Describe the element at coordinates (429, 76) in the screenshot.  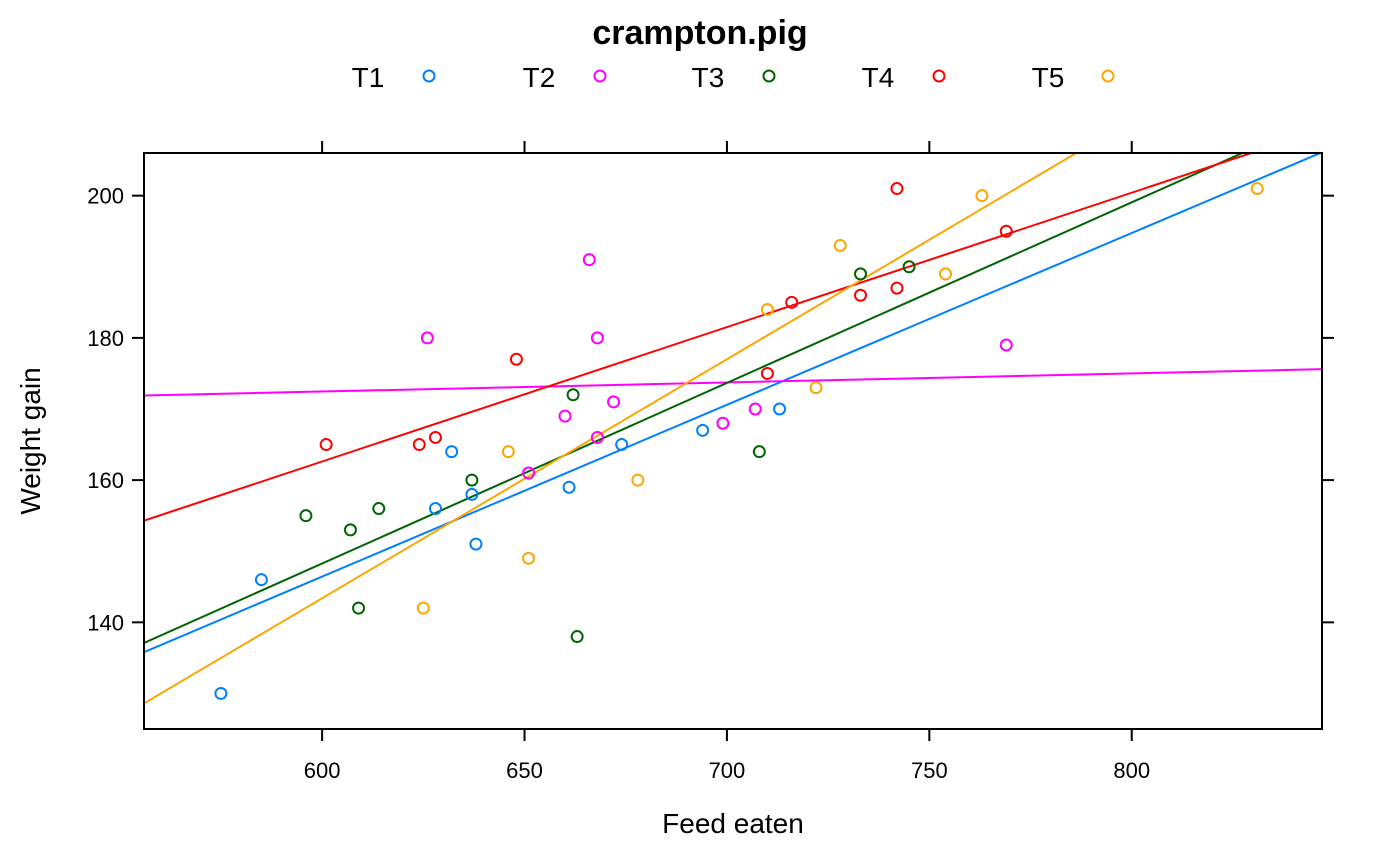
I see `legend-symbol-t1` at that location.